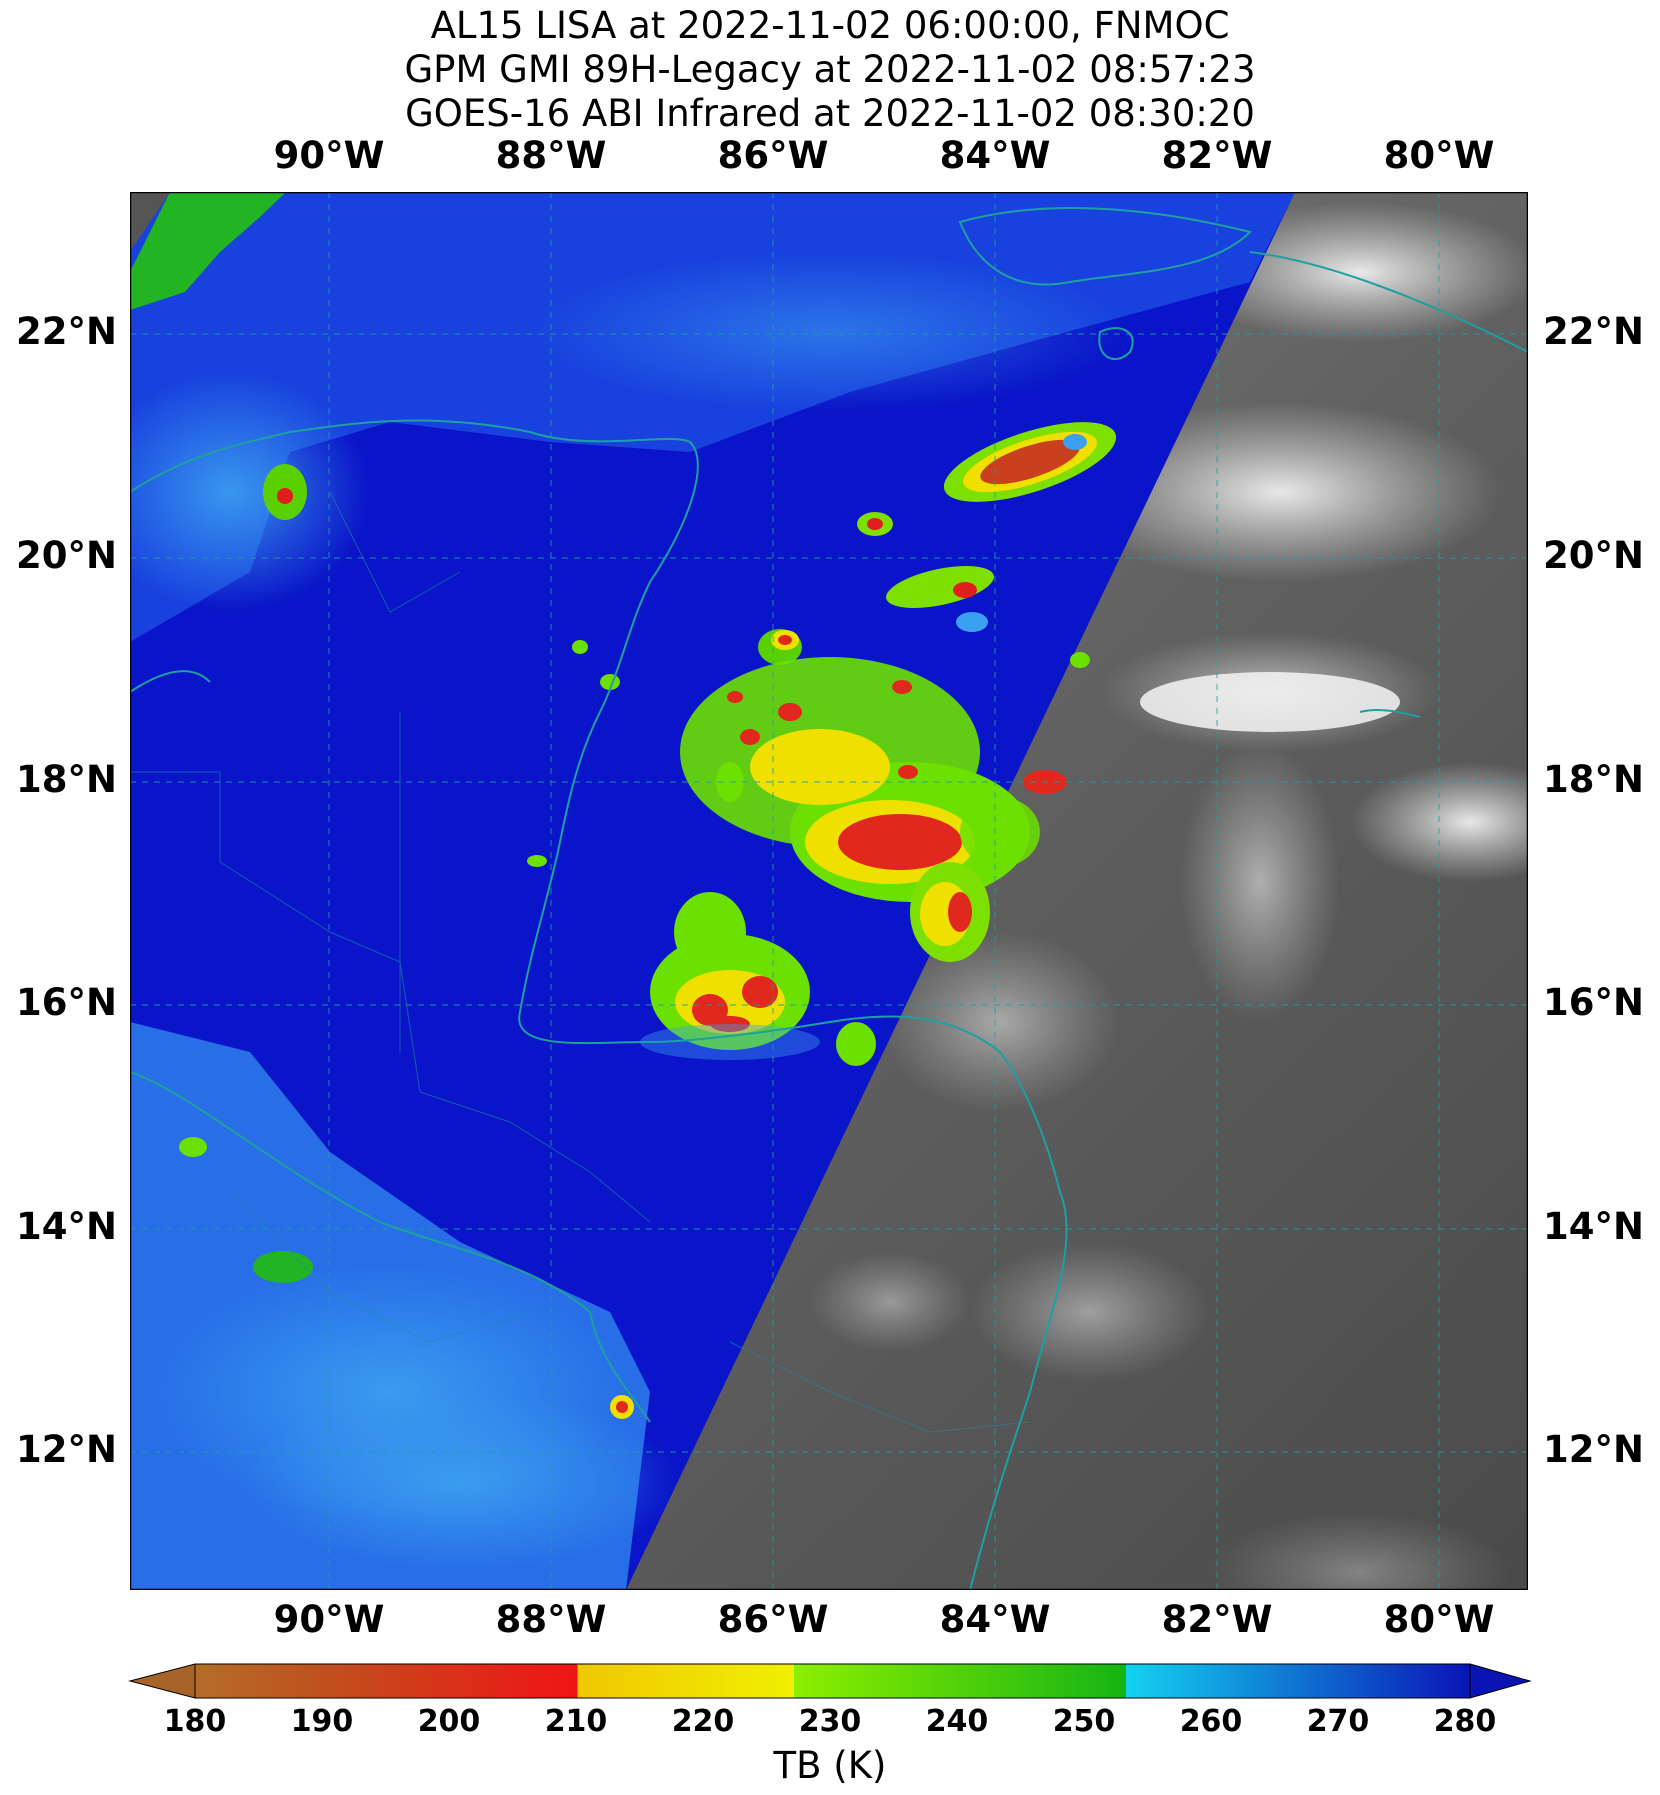 Image resolution: width=1660 pixels, height=1795 pixels. Describe the element at coordinates (1593, 779) in the screenshot. I see `lat-tick-right-18n: 18°N` at that location.